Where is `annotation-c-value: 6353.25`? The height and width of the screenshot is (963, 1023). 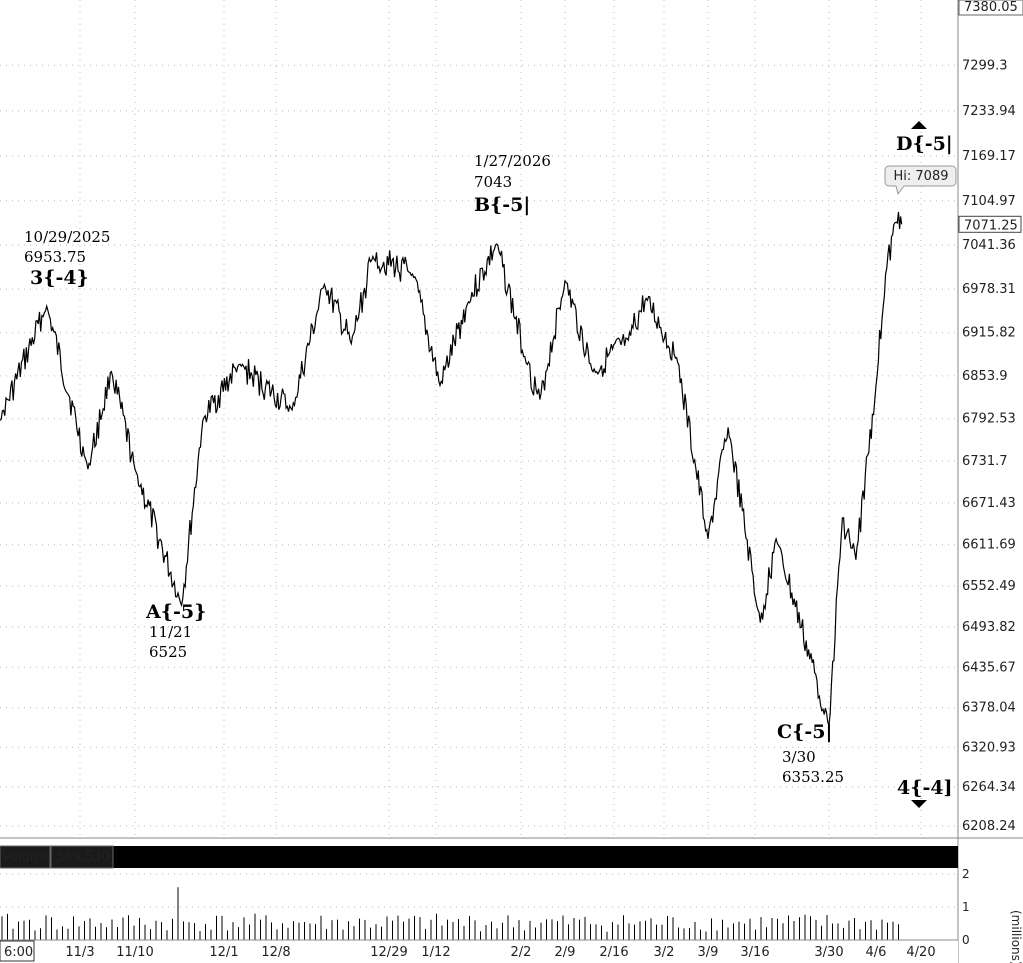
annotation-c-value: 6353.25 is located at coordinates (813, 777).